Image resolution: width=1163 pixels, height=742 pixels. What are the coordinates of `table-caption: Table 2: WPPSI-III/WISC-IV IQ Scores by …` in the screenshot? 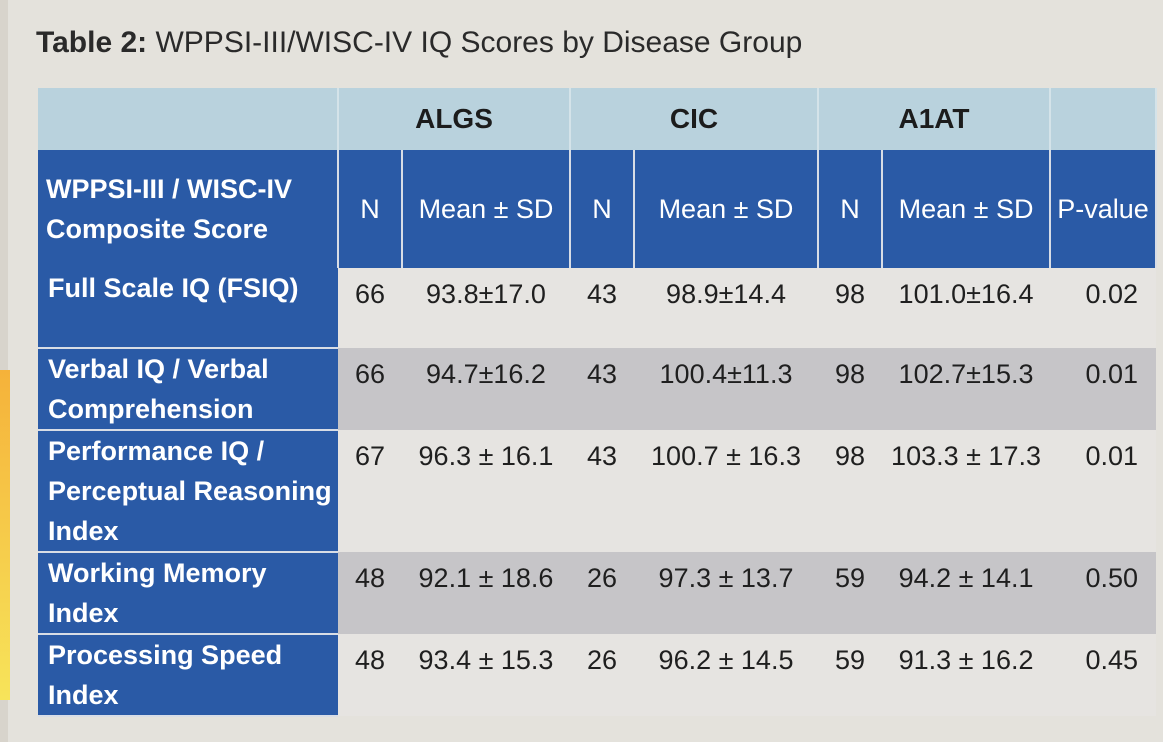 It's located at (419, 43).